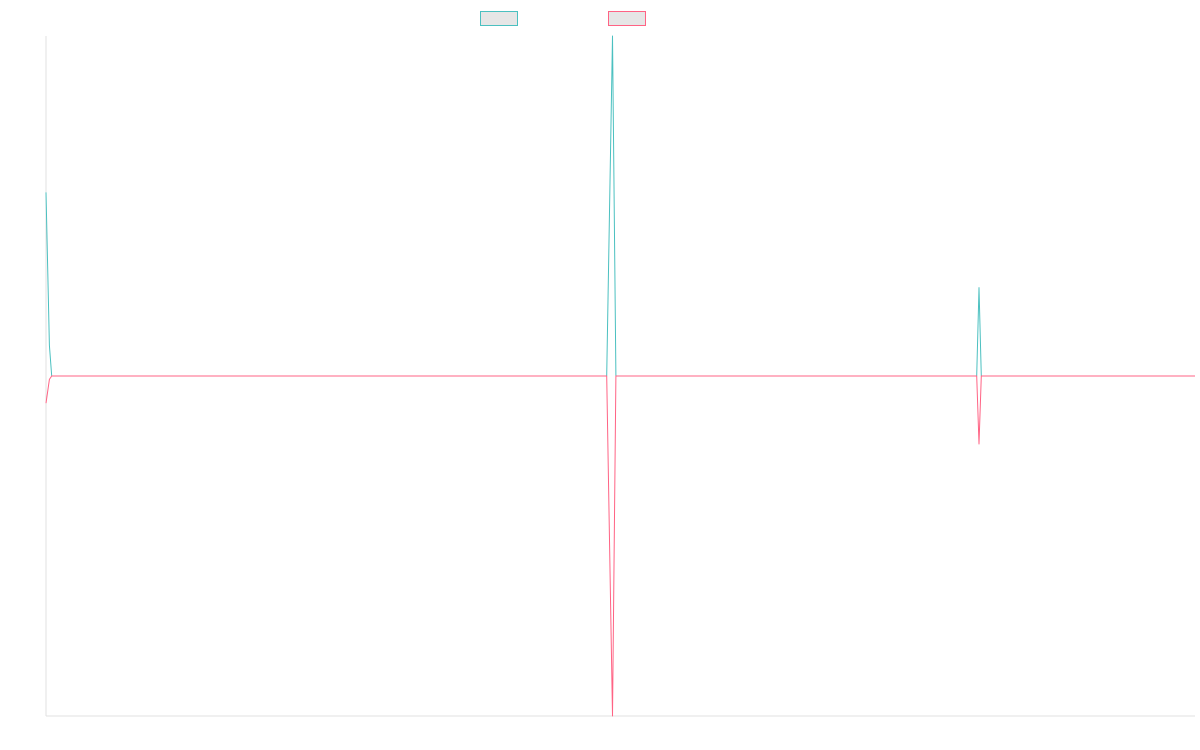 This screenshot has width=1200, height=750. Describe the element at coordinates (566, 18) in the screenshot. I see `legend` at that location.